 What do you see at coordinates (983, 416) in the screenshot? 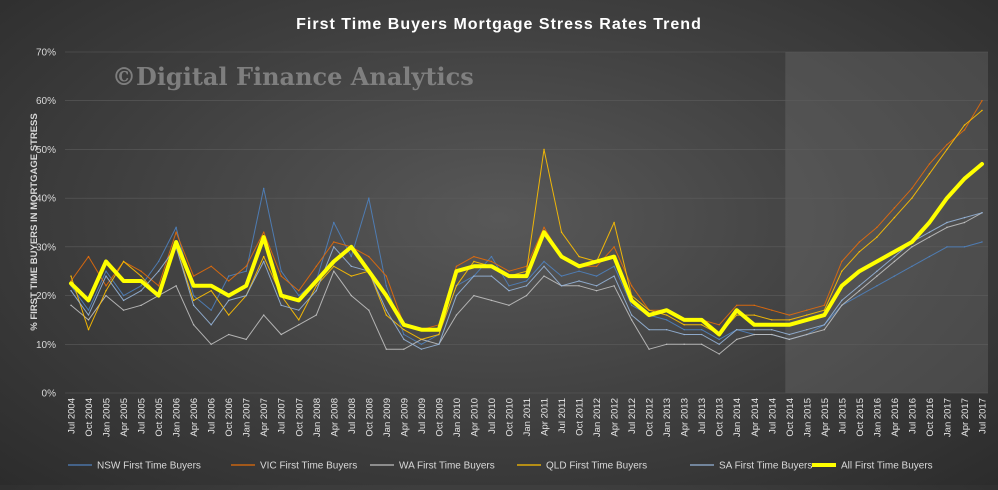
I see `x-tick-label: Jul 2017` at bounding box center [983, 416].